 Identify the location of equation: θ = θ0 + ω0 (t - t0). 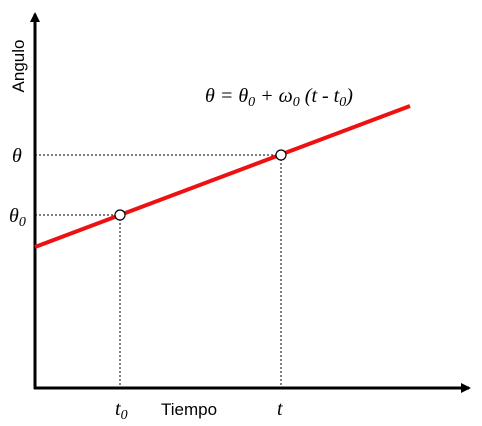
(279, 97).